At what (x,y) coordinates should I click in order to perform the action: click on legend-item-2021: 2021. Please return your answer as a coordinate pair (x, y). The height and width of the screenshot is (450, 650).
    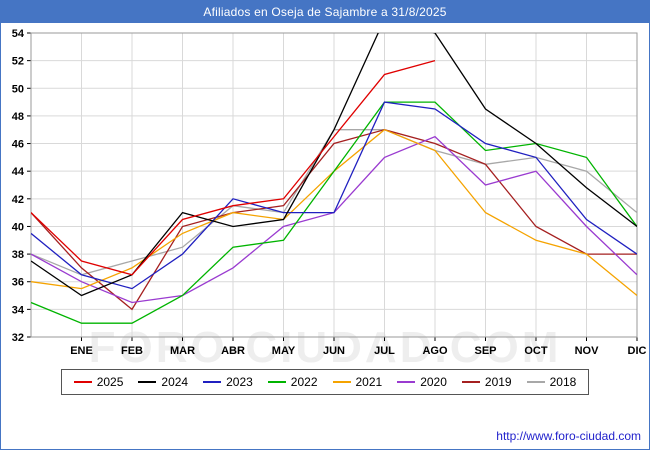
    Looking at the image, I should click on (357, 382).